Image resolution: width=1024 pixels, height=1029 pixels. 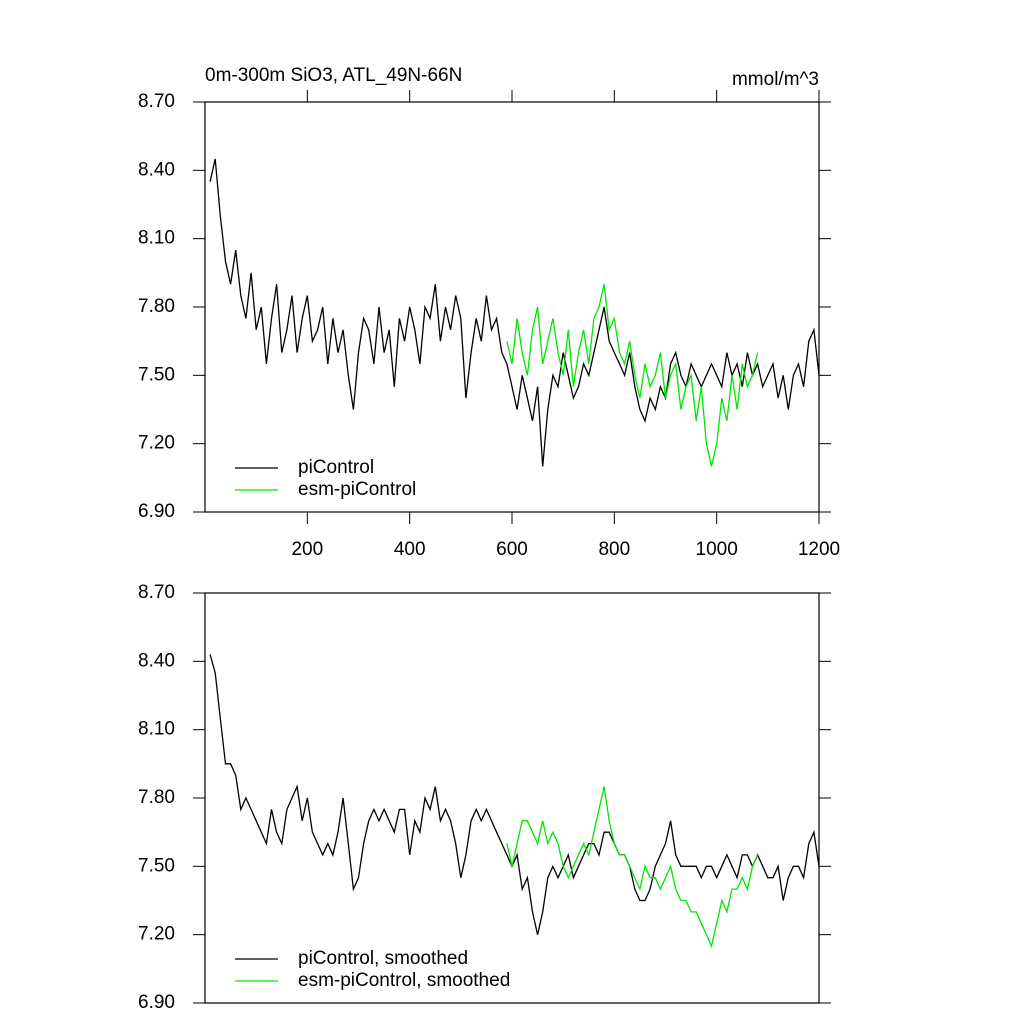 I want to click on legend-label: esm-piControl, smoothed, so click(x=404, y=980).